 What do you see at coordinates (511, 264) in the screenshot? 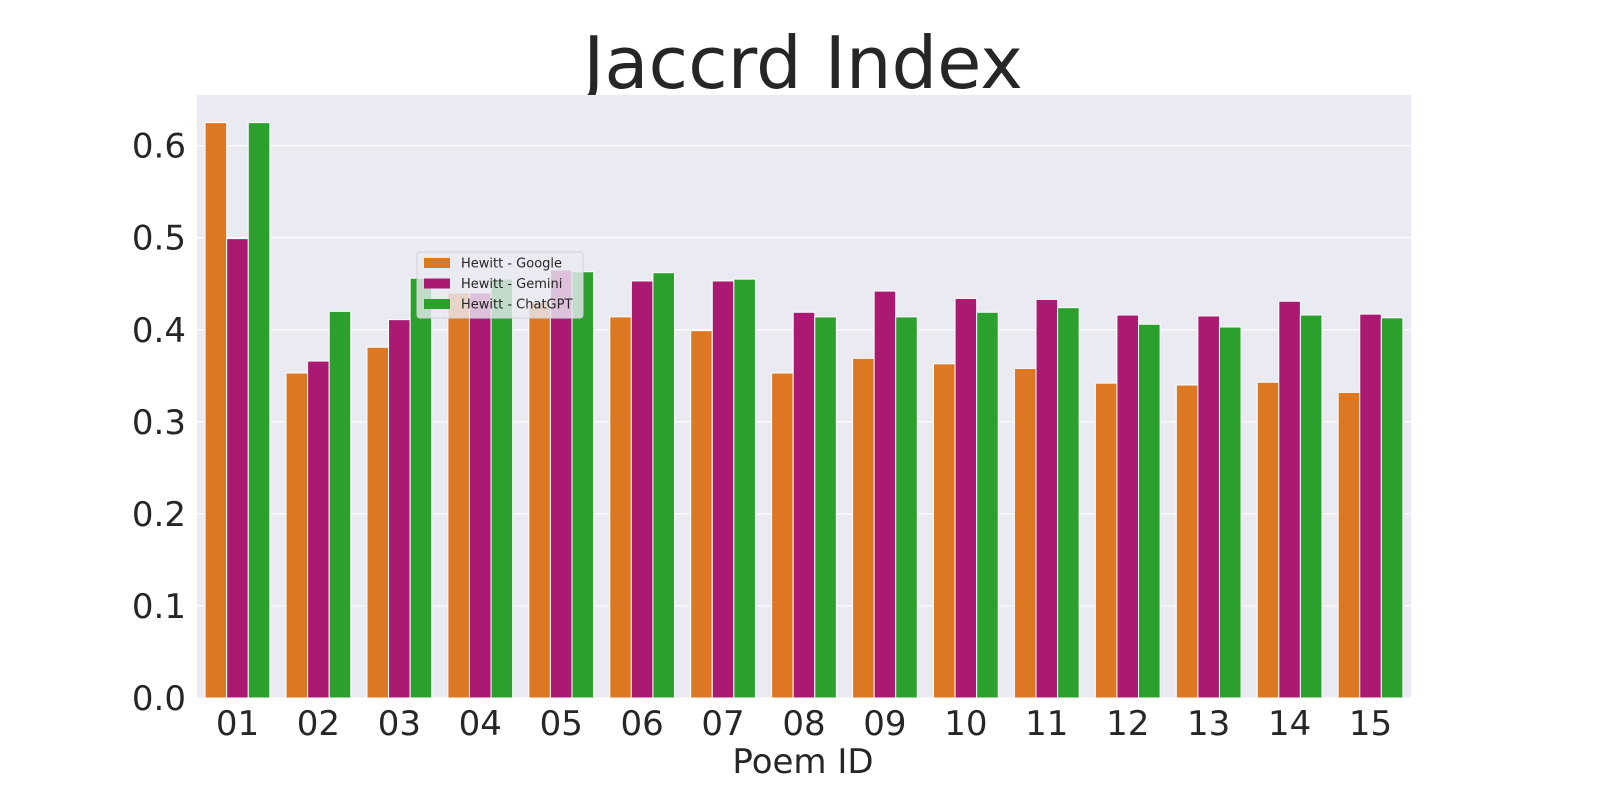
I see `legend-label: Hewitt - Google` at bounding box center [511, 264].